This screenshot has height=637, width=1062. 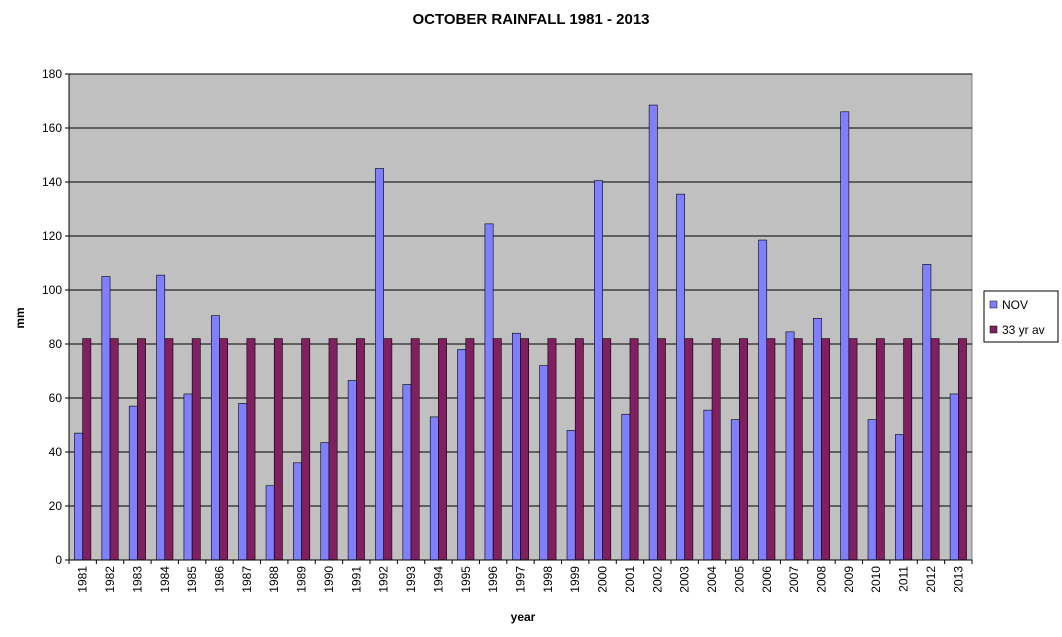 What do you see at coordinates (1023, 330) in the screenshot?
I see `legend-label-average: 33 yr av` at bounding box center [1023, 330].